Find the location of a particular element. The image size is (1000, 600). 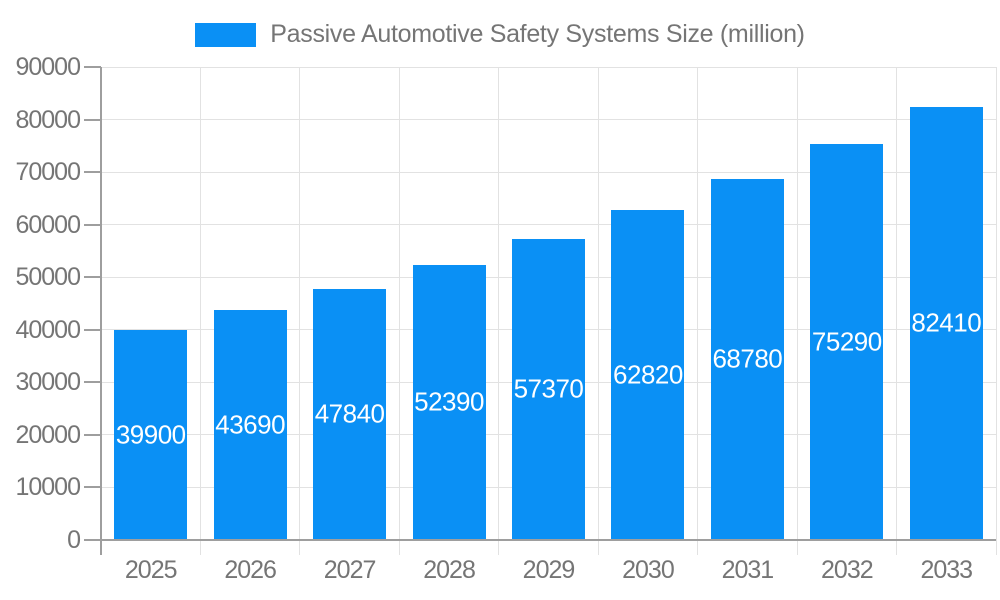

x-axis-label: 2033 is located at coordinates (946, 570).